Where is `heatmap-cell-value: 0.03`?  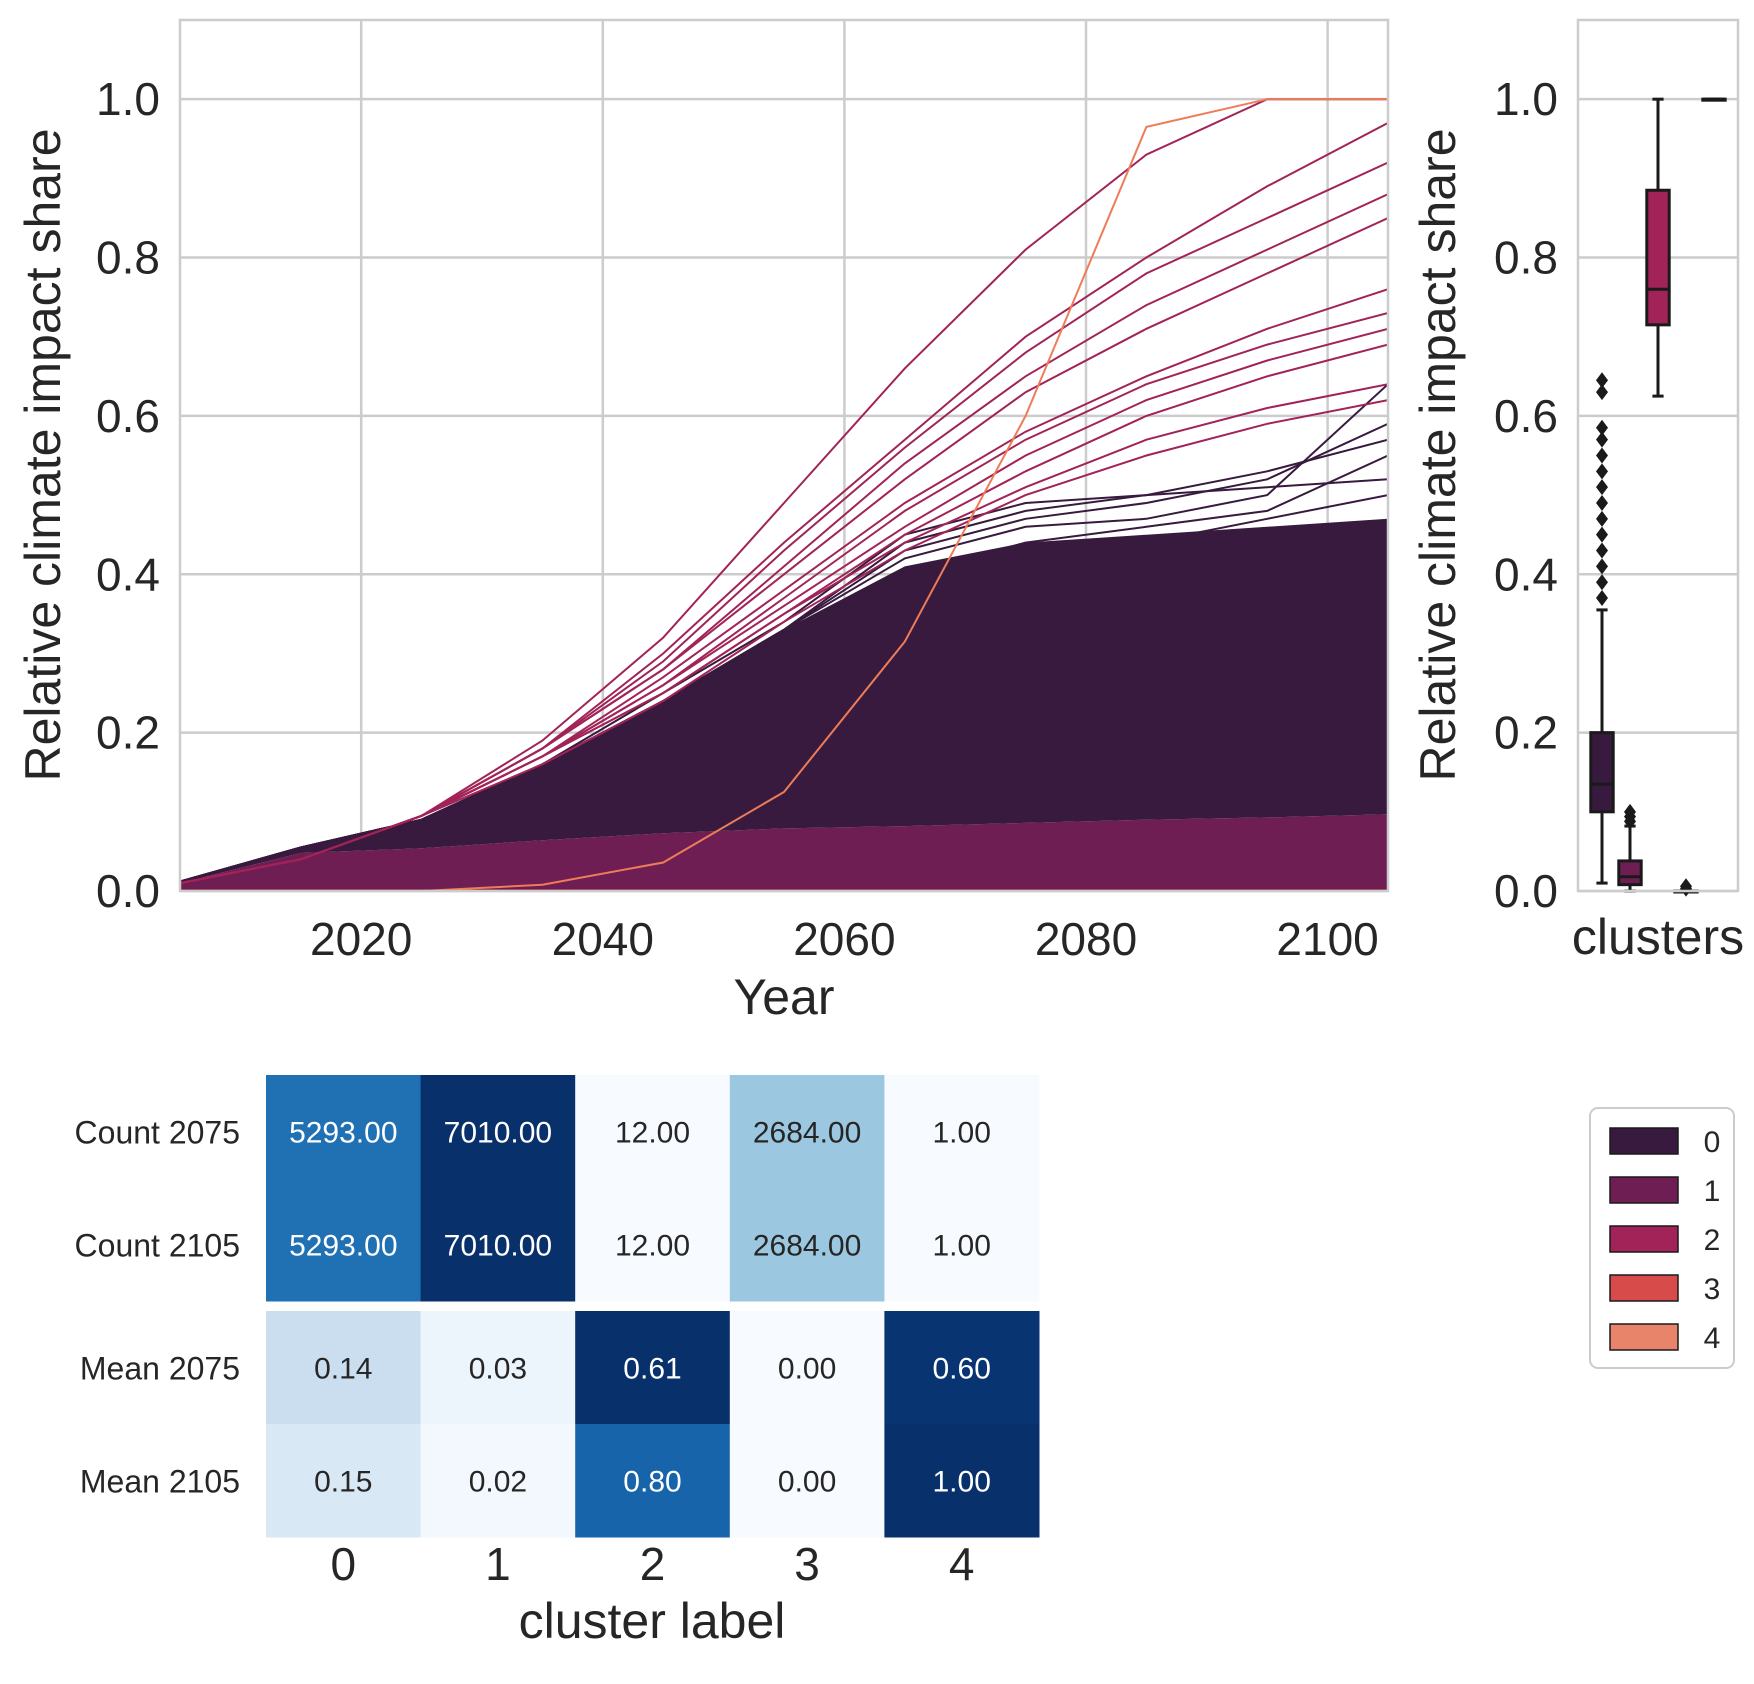
heatmap-cell-value: 0.03 is located at coordinates (498, 1369).